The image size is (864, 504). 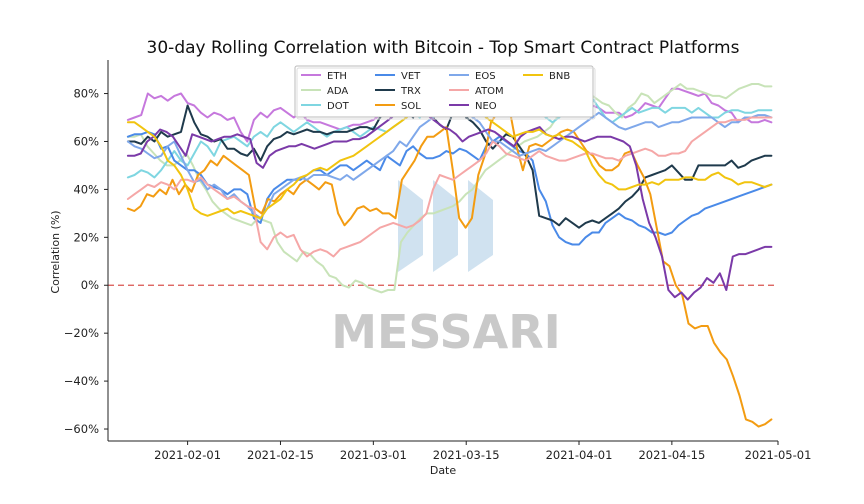 What do you see at coordinates (86, 189) in the screenshot?
I see `y-tick-label: 40%` at bounding box center [86, 189].